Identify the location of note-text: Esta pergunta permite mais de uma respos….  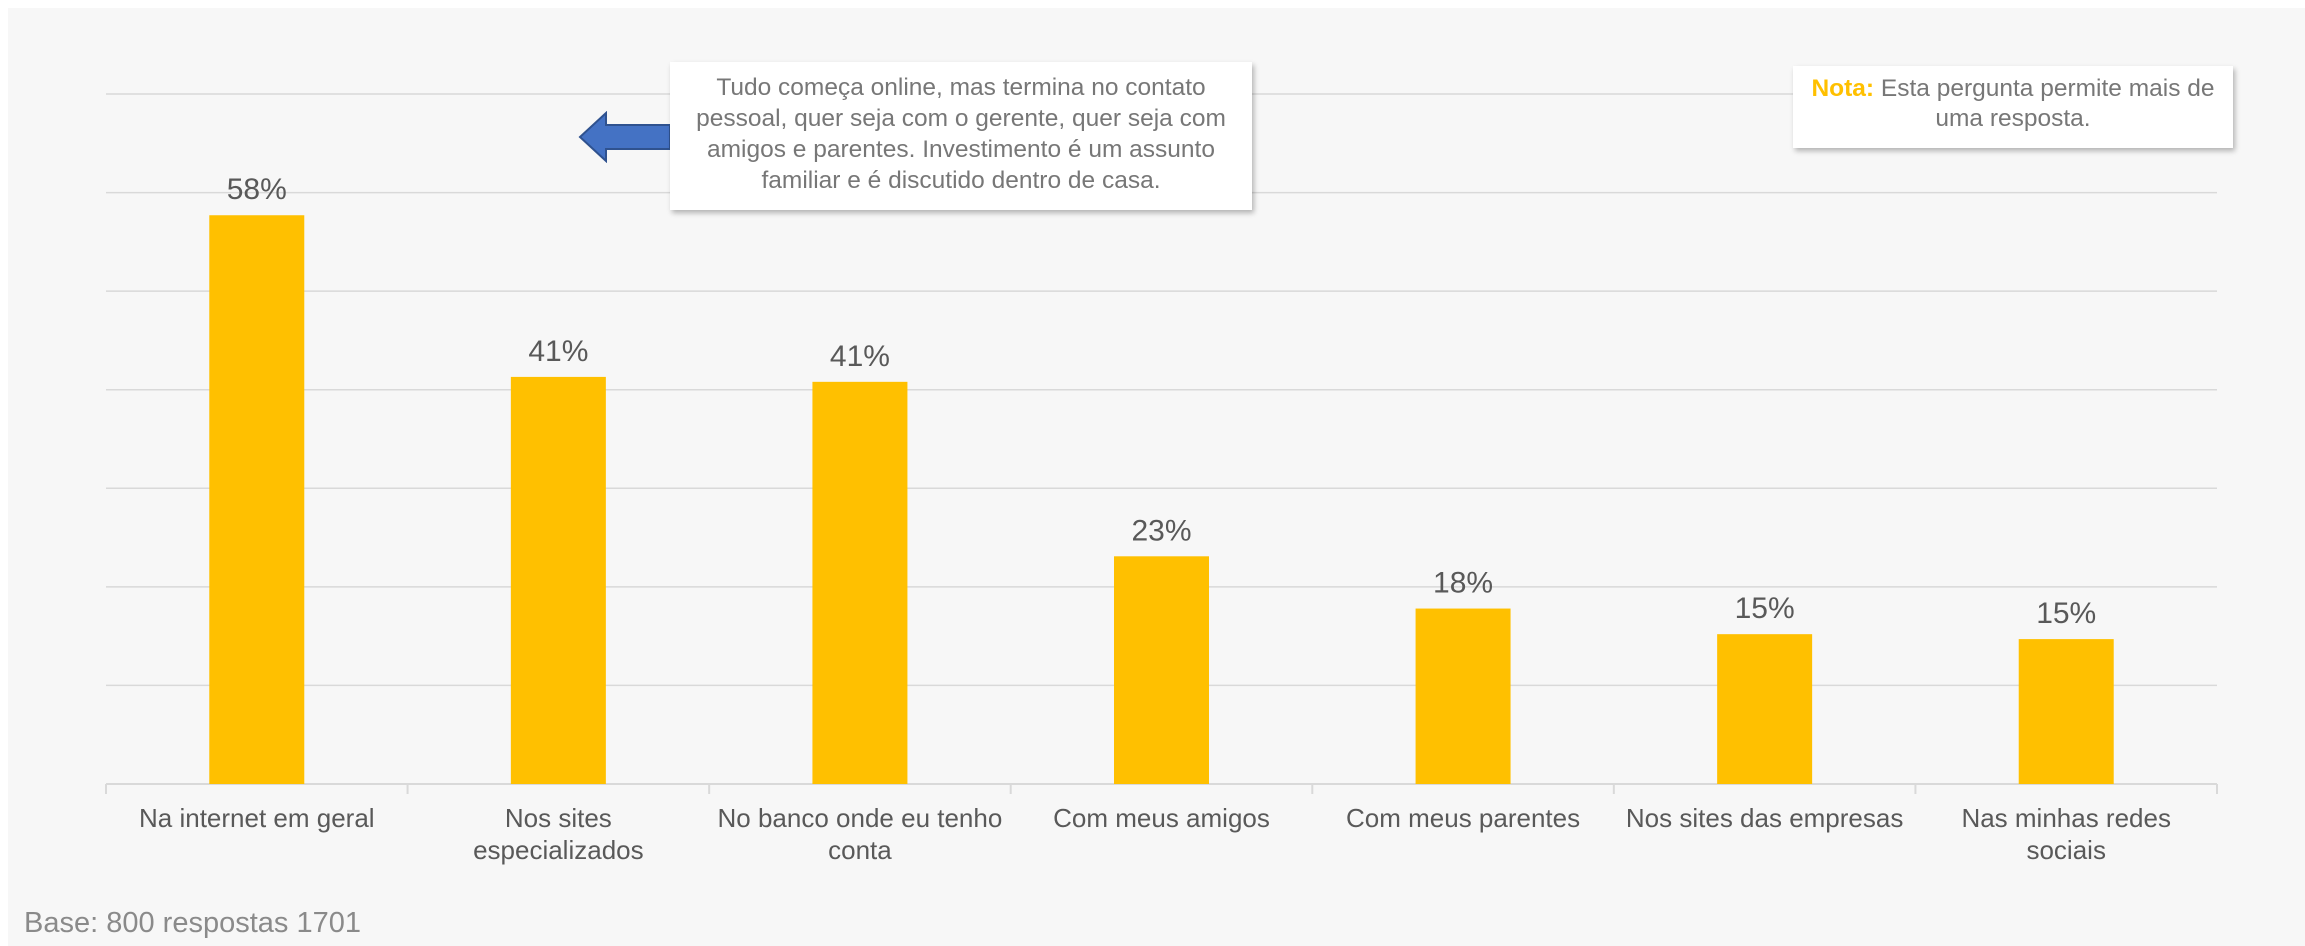
(2044, 103).